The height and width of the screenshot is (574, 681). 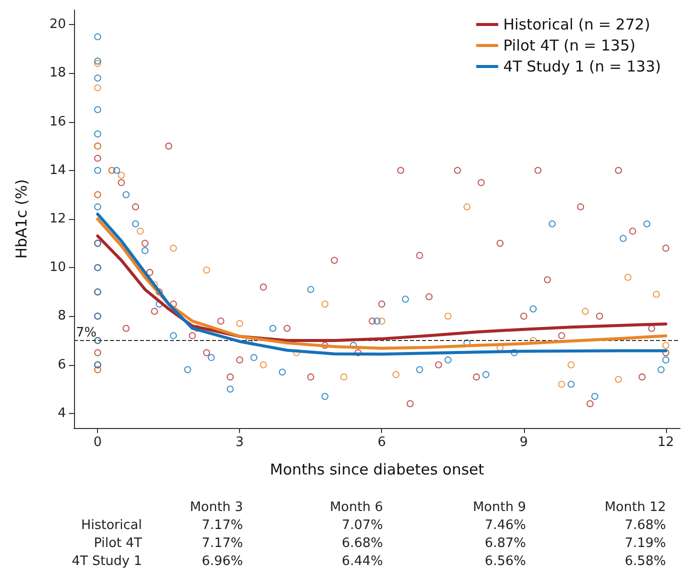 What do you see at coordinates (222, 561) in the screenshot?
I see `text: 6.96%` at bounding box center [222, 561].